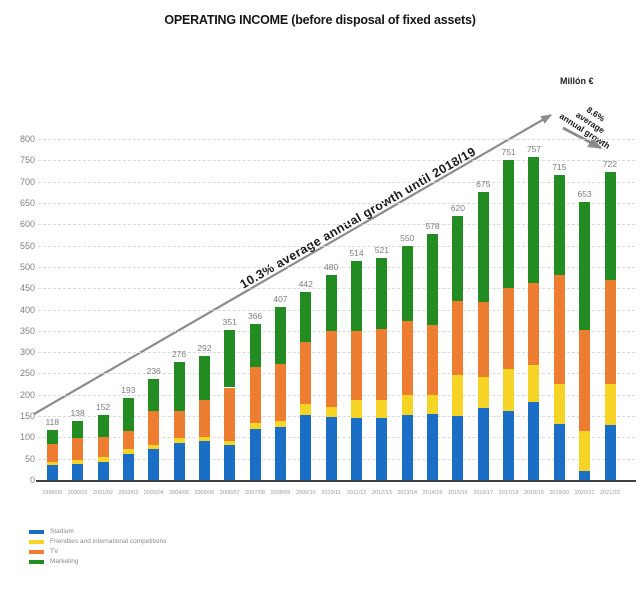 The width and height of the screenshot is (640, 606). What do you see at coordinates (27, 416) in the screenshot?
I see `y-tick-label: 150` at bounding box center [27, 416].